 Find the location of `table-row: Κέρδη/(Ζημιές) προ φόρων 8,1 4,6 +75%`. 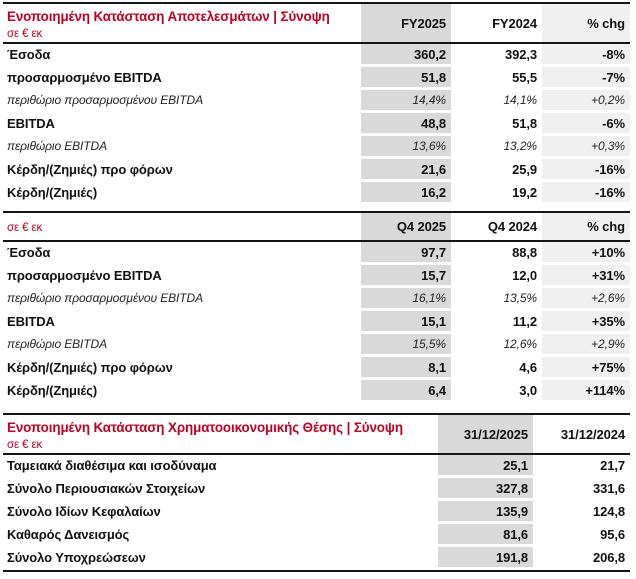

table-row: Κέρδη/(Ζημιές) προ φόρων 8,1 4,6 +75% is located at coordinates (316, 368).